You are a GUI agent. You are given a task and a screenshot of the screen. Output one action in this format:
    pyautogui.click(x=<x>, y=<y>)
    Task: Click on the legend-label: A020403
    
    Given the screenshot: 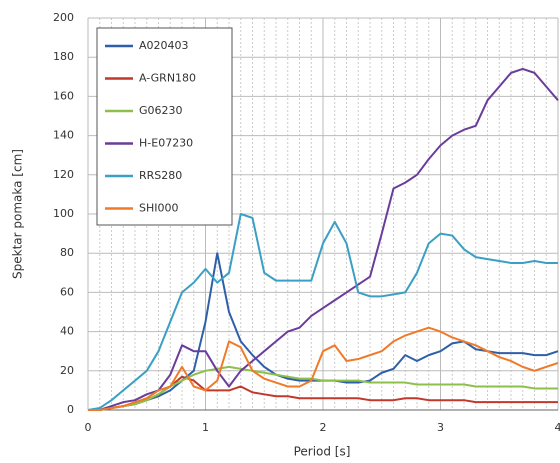 What is the action you would take?
    pyautogui.click(x=164, y=45)
    